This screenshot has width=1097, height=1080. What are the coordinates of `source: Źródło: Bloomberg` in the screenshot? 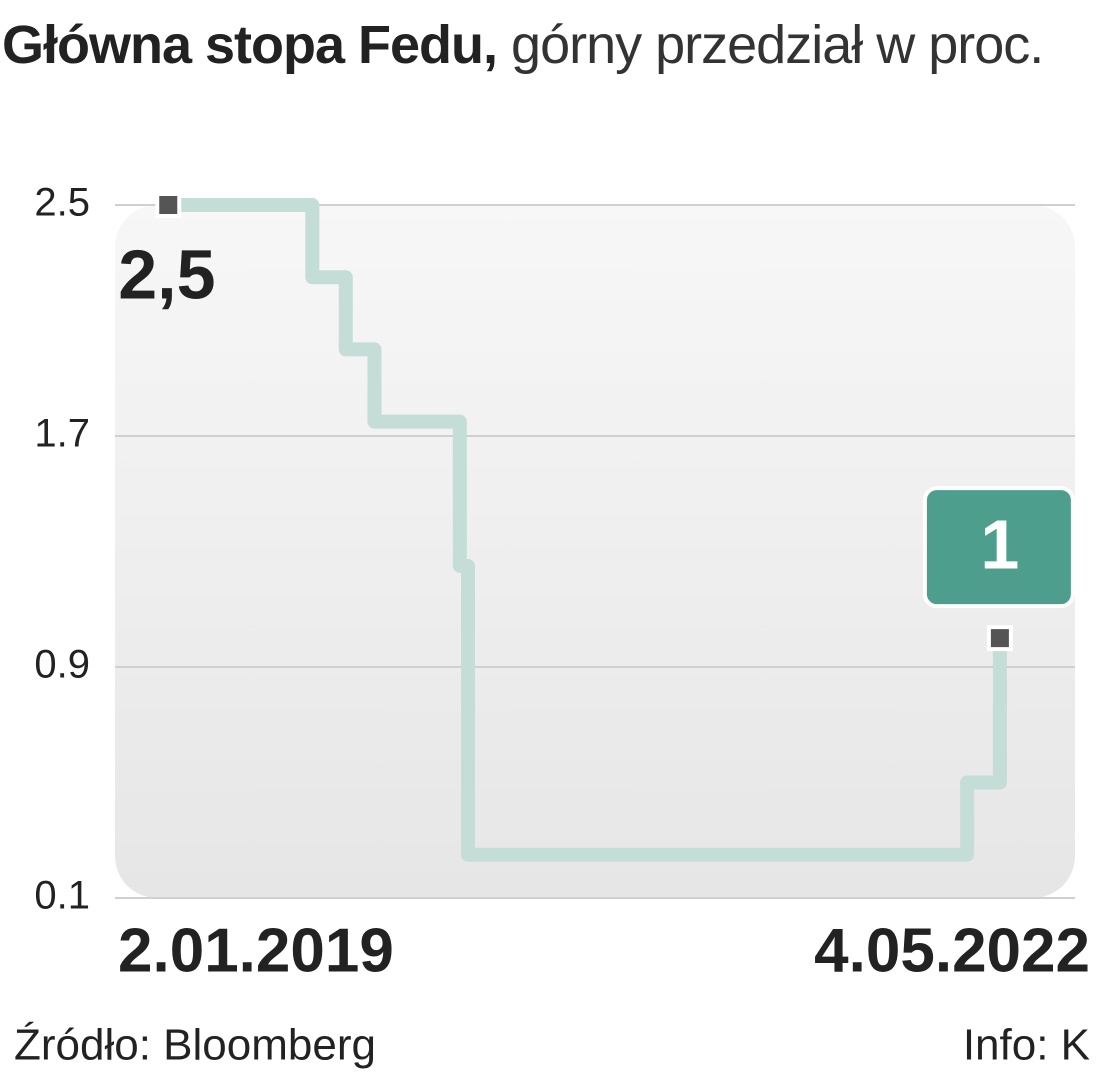 It's located at (195, 1045).